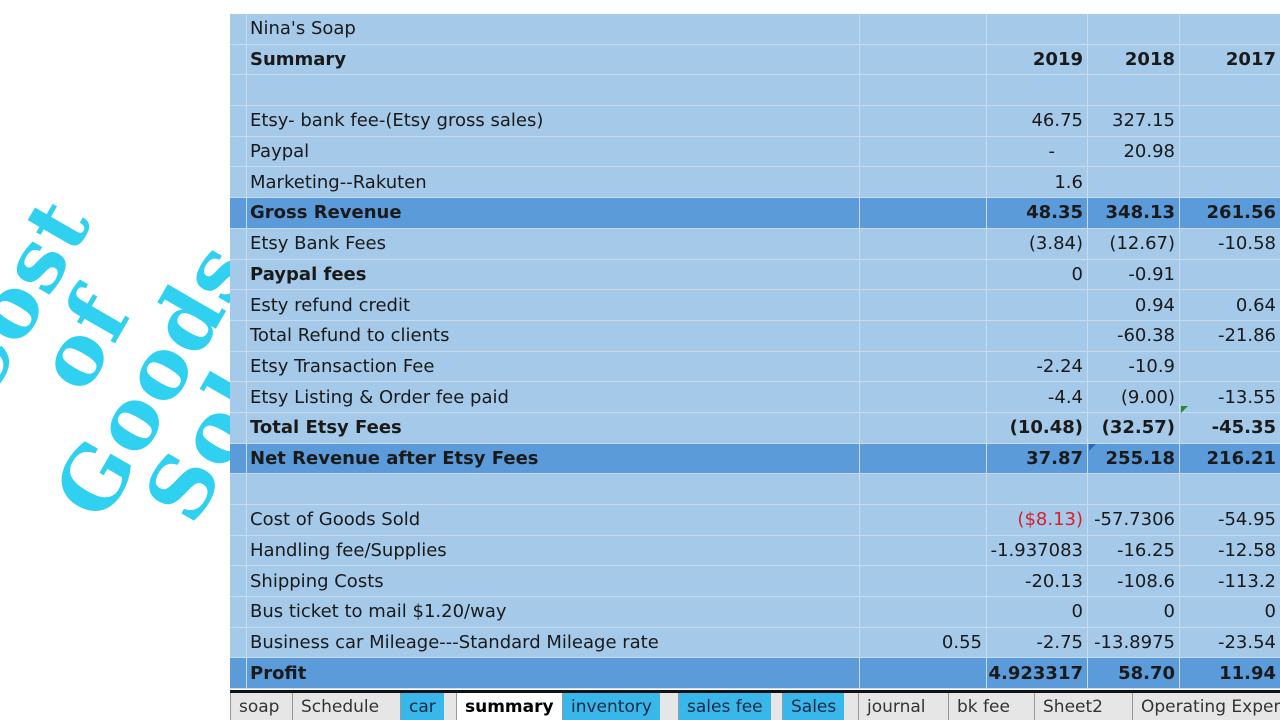 This screenshot has width=1280, height=720. Describe the element at coordinates (1134, 366) in the screenshot. I see `cell-2018: -10.9` at that location.